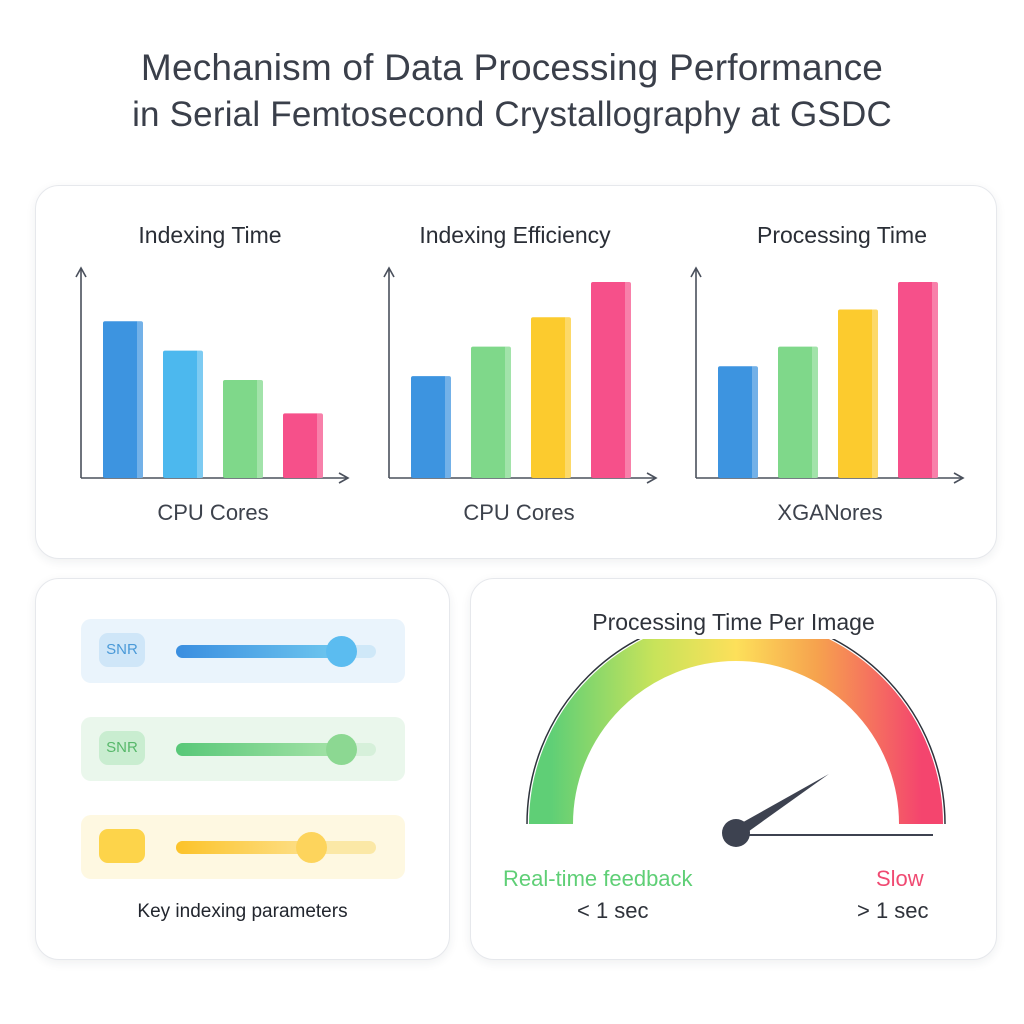 The height and width of the screenshot is (1024, 1024). Describe the element at coordinates (900, 878) in the screenshot. I see `gauge-right-label: Slow` at that location.